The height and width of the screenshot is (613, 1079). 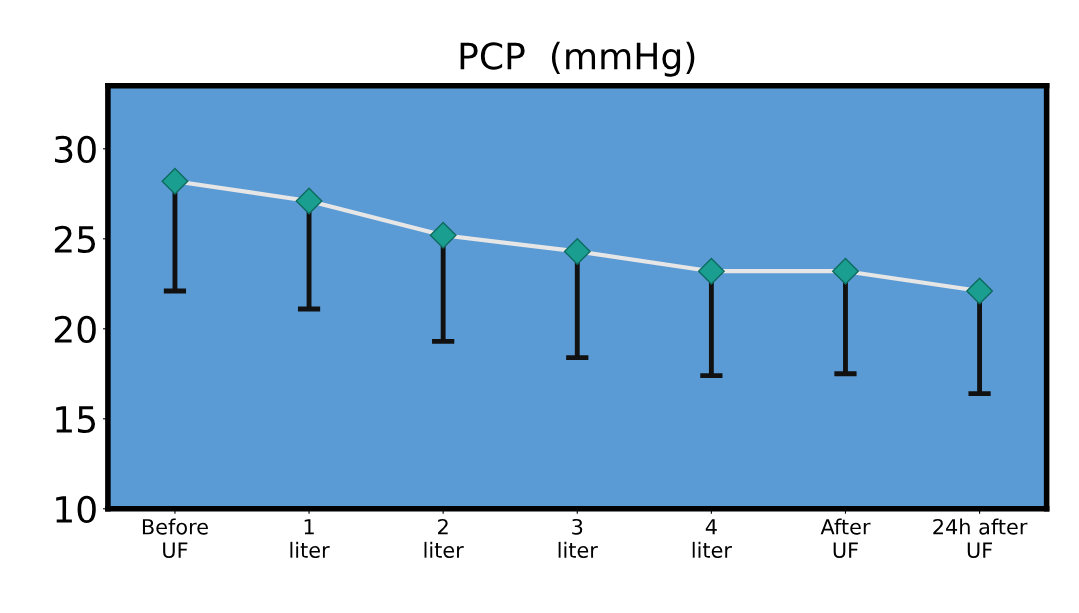 What do you see at coordinates (845, 538) in the screenshot?
I see `x-tick-label: After UF` at bounding box center [845, 538].